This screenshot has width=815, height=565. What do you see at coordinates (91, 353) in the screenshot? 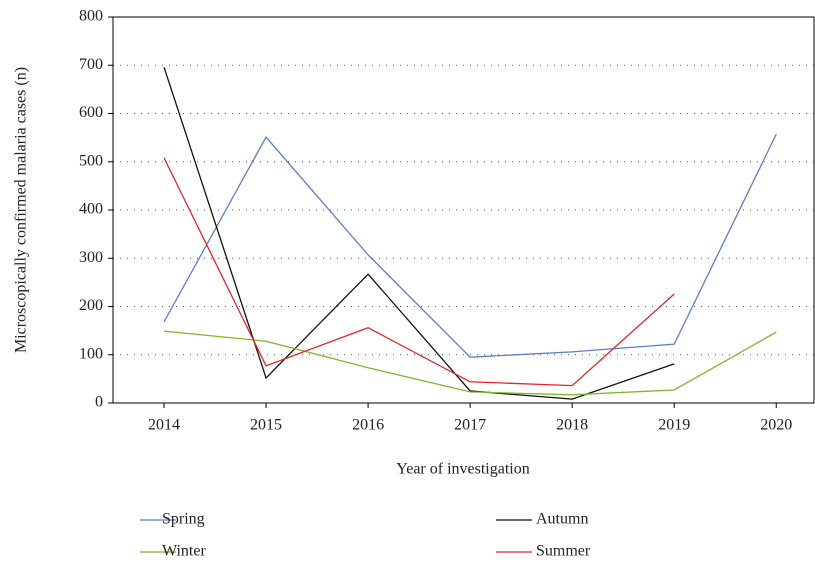
I see `y-tick-label: 100` at bounding box center [91, 353].